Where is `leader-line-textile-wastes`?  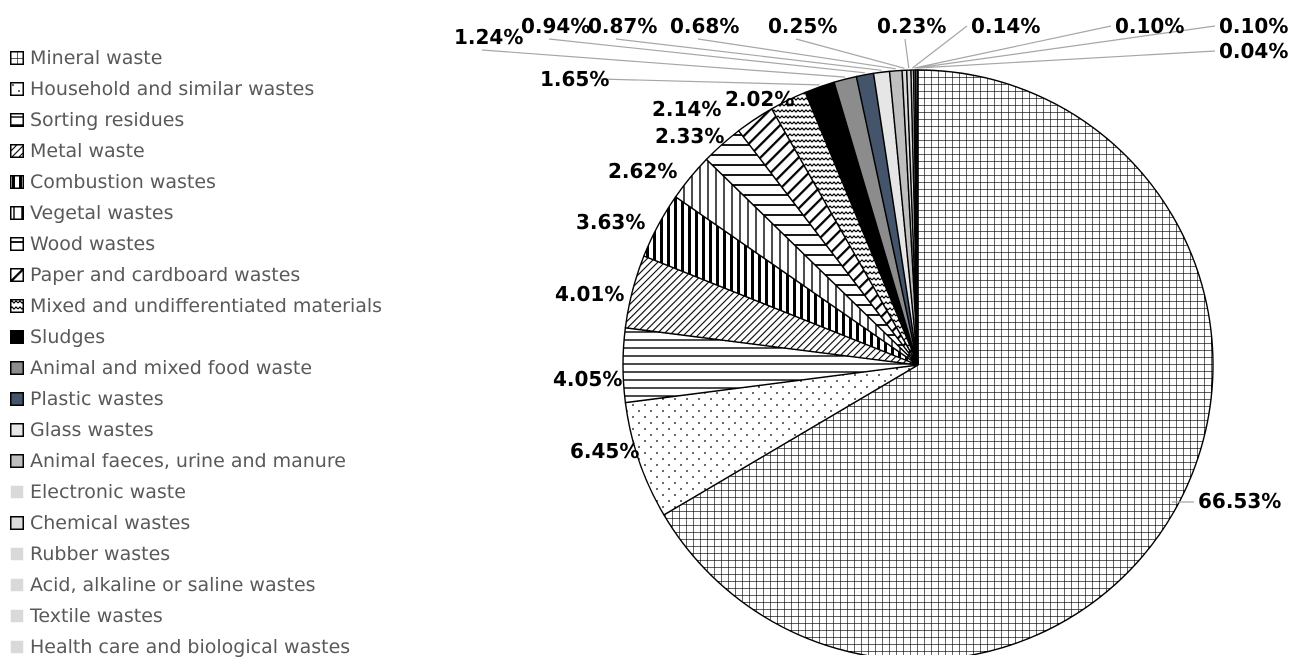
leader-line-textile-wastes is located at coordinates (1066, 47).